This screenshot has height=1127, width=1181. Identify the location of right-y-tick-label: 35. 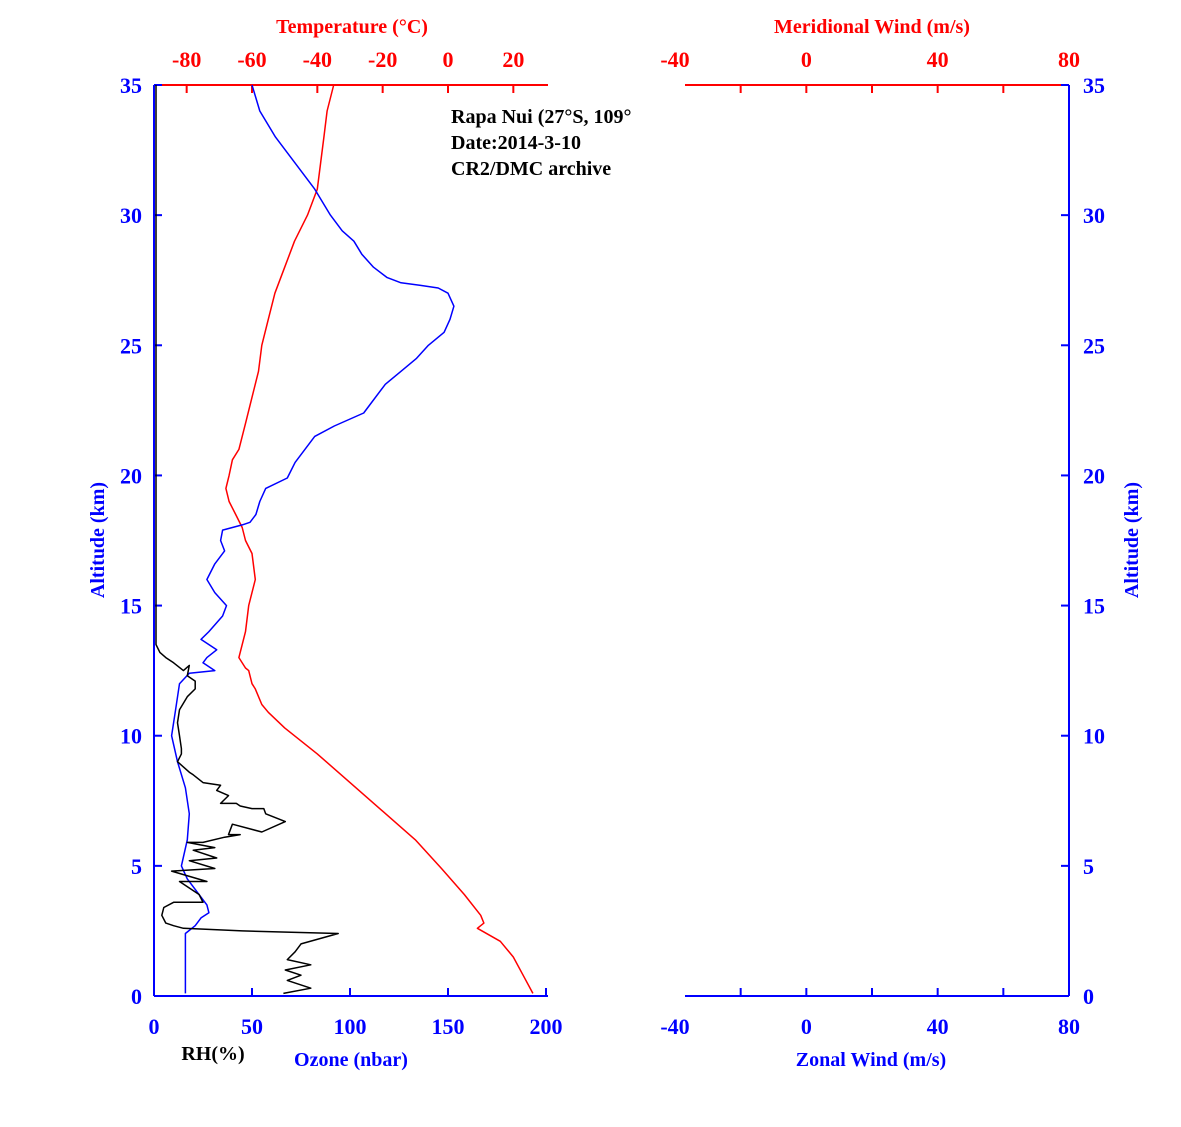
(1094, 85).